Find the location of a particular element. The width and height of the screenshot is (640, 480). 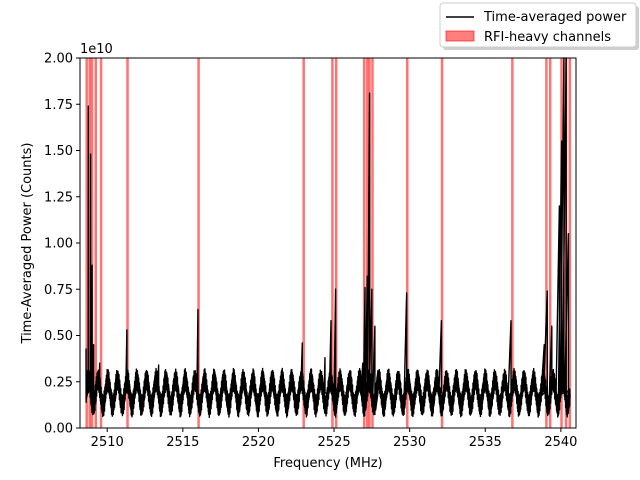

y-axis-label: Time-Averaged Power (Counts) is located at coordinates (27, 244).